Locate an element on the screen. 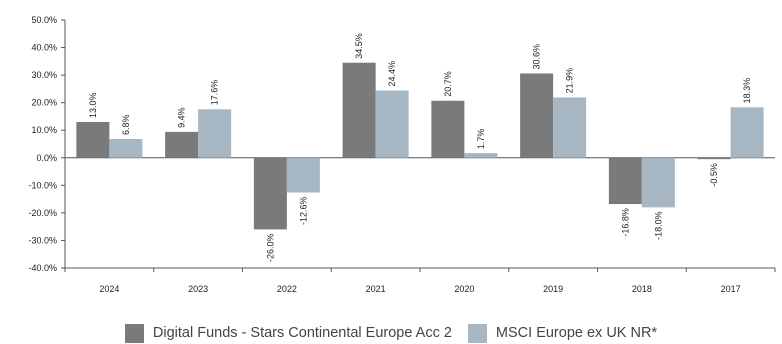 This screenshot has width=782, height=344. data-label-index: -18.0% is located at coordinates (658, 225).